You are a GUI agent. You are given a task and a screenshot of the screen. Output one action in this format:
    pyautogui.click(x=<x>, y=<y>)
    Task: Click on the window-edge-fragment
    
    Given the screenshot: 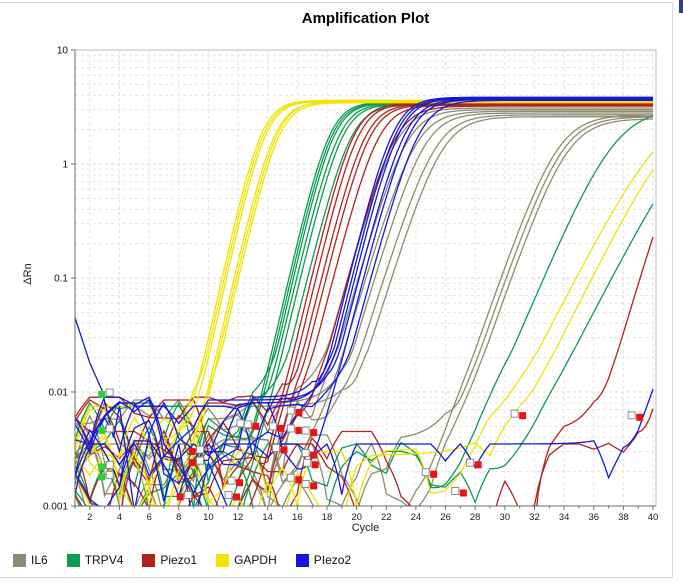 What is the action you would take?
    pyautogui.click(x=681, y=6)
    